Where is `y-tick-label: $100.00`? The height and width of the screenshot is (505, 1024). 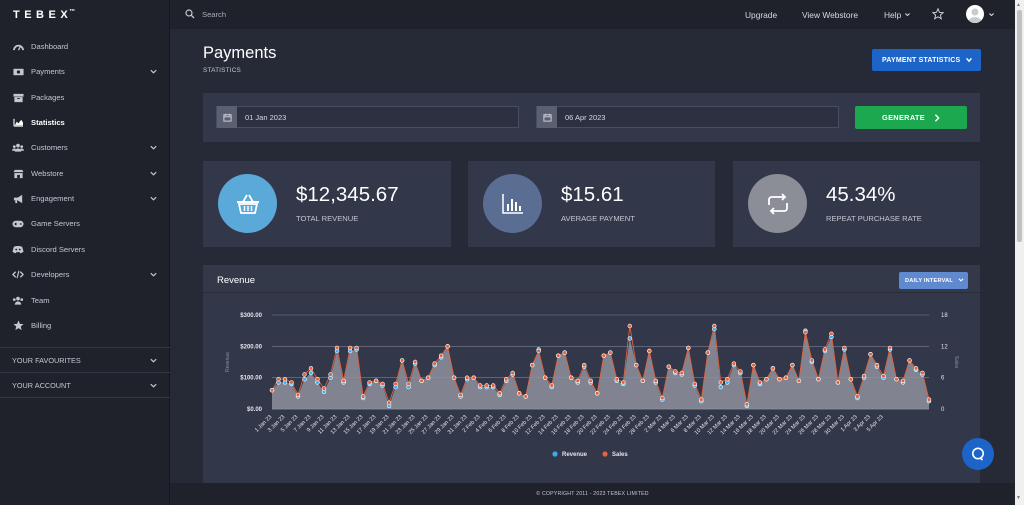 y-tick-label: $100.00 is located at coordinates (251, 379).